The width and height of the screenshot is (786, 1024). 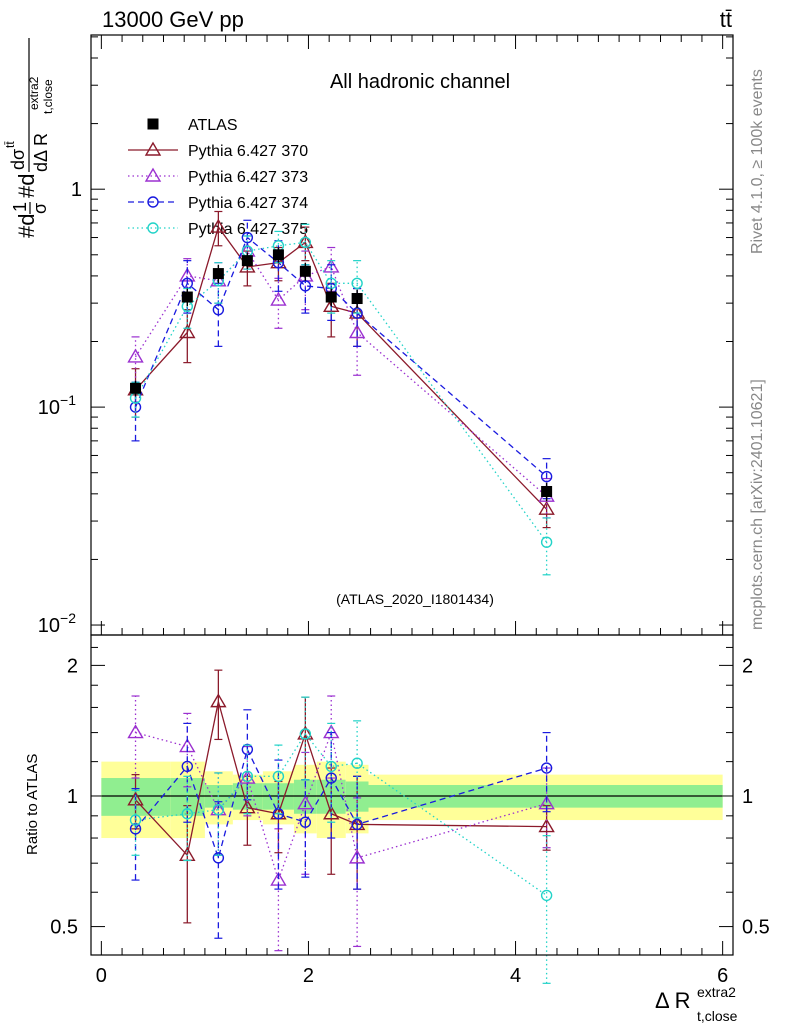 I want to click on legend-item: Pythia 6.427 373, so click(x=218, y=176).